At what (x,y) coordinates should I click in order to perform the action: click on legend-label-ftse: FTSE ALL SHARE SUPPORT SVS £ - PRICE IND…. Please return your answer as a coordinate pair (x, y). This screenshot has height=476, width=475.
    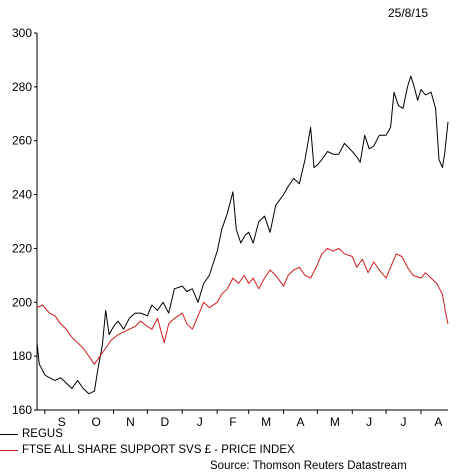
    Looking at the image, I should click on (158, 450).